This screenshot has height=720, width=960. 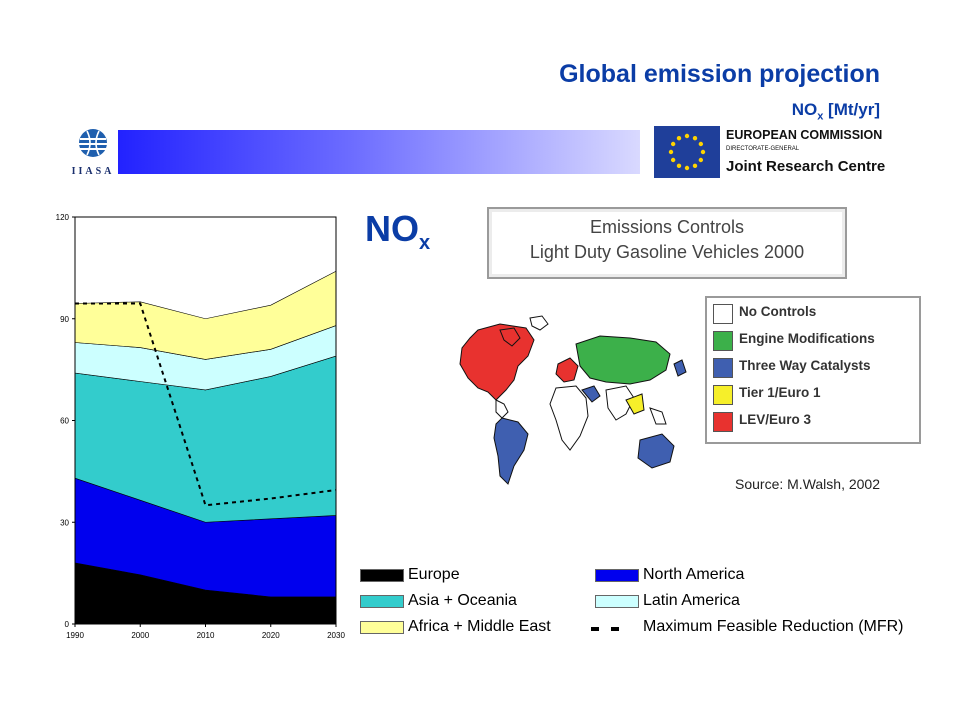 I want to click on emissions-controls-title-line1: Emissions Controls, so click(x=667, y=227).